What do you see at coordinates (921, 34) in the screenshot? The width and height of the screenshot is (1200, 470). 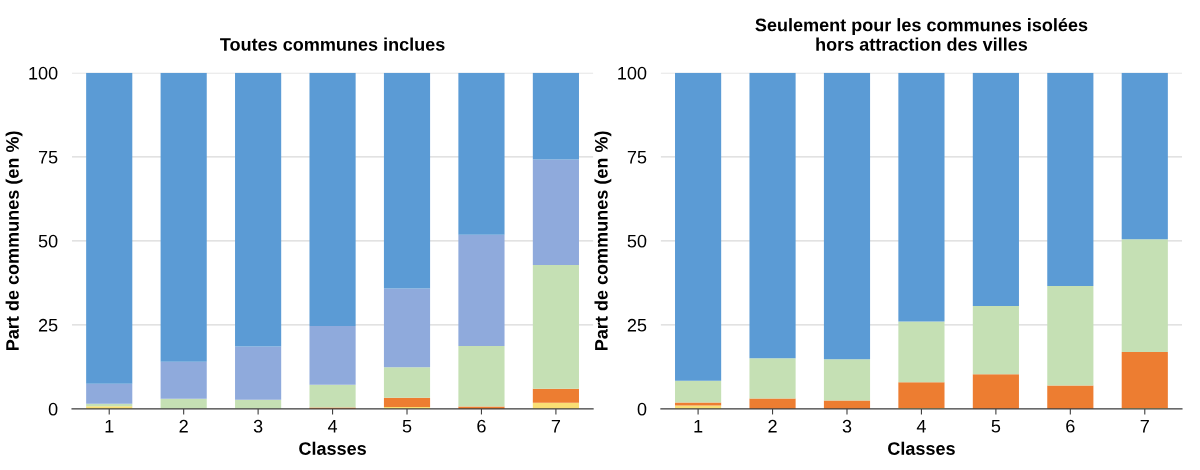 I see `chart-title: Seulement pour les communes isolées hors attraction des villes` at bounding box center [921, 34].